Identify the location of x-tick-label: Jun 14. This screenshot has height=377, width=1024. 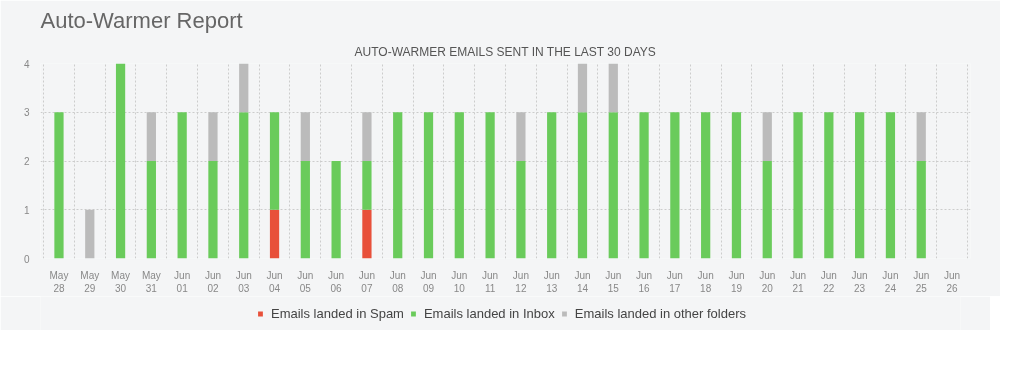
(582, 281).